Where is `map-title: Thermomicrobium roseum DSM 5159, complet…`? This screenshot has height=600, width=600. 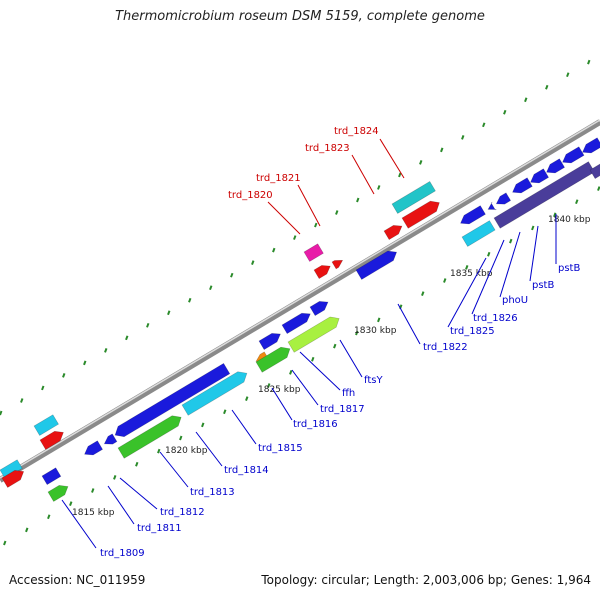 map-title: Thermomicrobium roseum DSM 5159, complet… is located at coordinates (300, 16).